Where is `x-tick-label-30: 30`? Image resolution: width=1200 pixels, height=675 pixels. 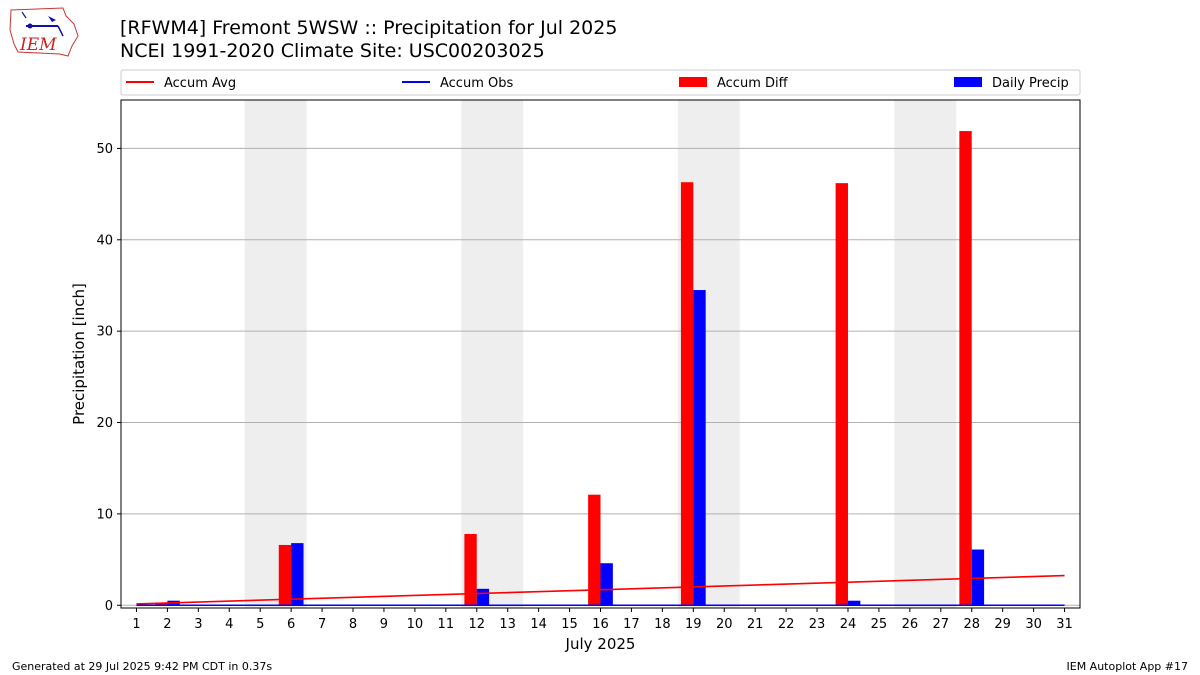
x-tick-label-30: 30 is located at coordinates (1033, 624).